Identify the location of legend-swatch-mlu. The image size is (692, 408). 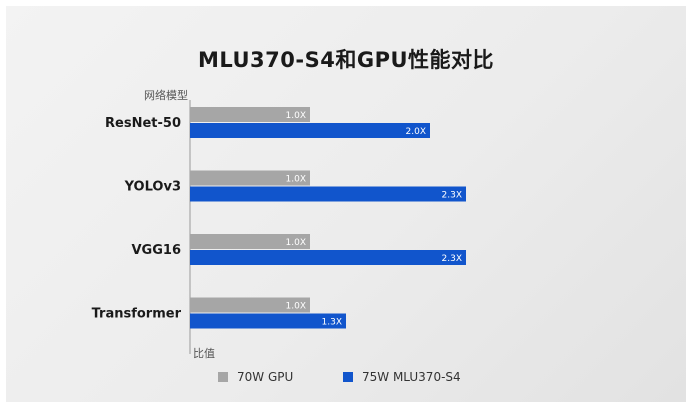
(348, 377).